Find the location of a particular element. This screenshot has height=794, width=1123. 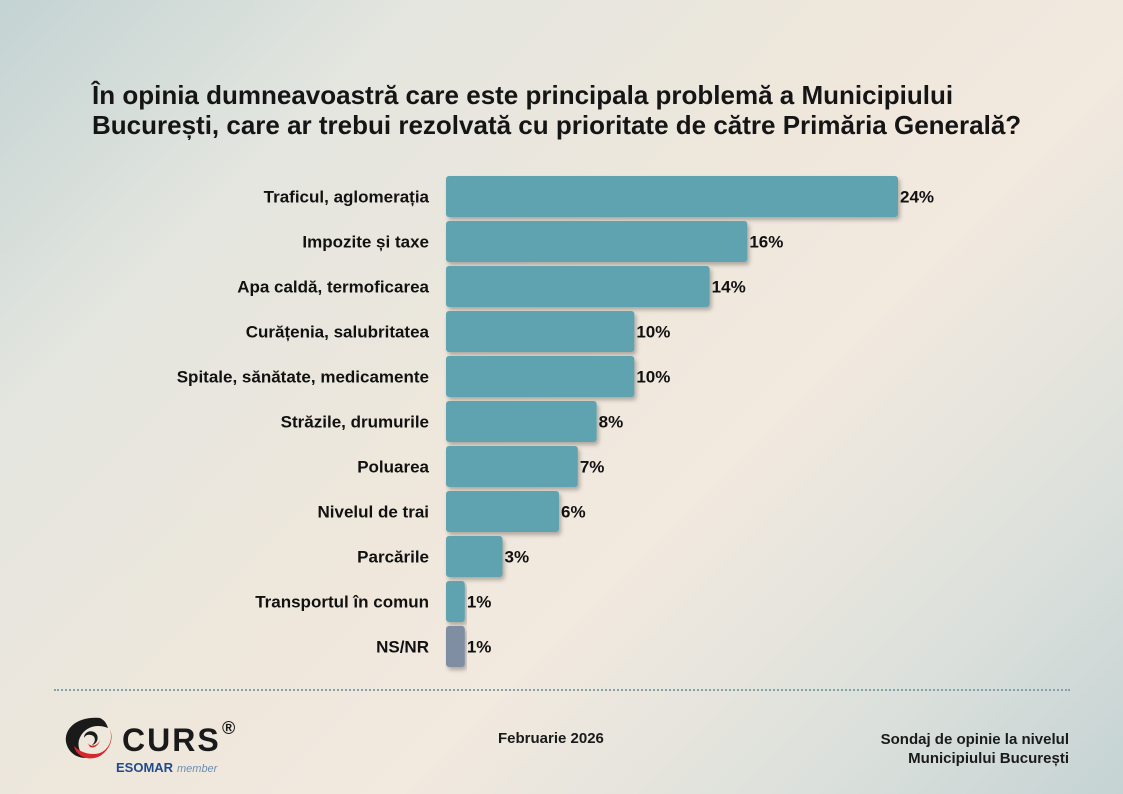

category-label: Spitale, sănătate, medicamente is located at coordinates (303, 377).